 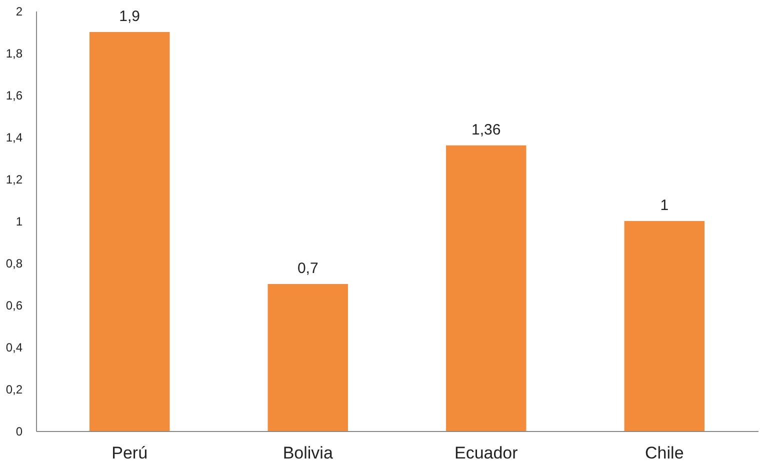 I want to click on y-tick-label: 0, so click(x=19, y=431).